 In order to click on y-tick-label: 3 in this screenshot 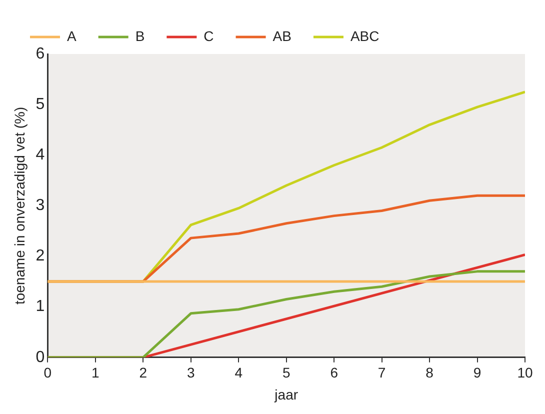, I will do `click(40, 205)`.